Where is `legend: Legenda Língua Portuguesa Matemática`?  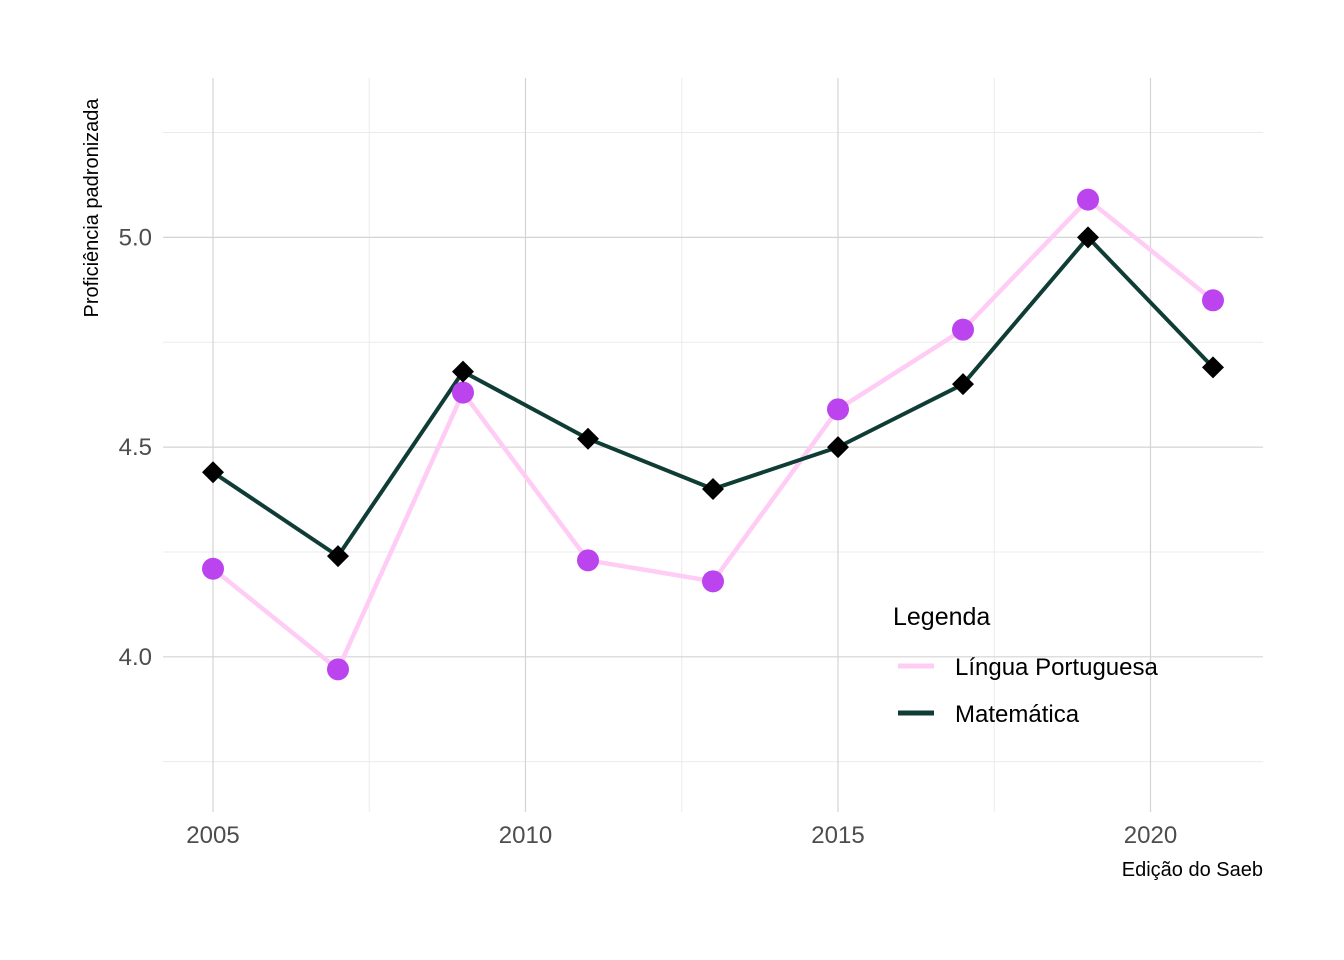
legend: Legenda Língua Portuguesa Matemática is located at coordinates (1025, 665).